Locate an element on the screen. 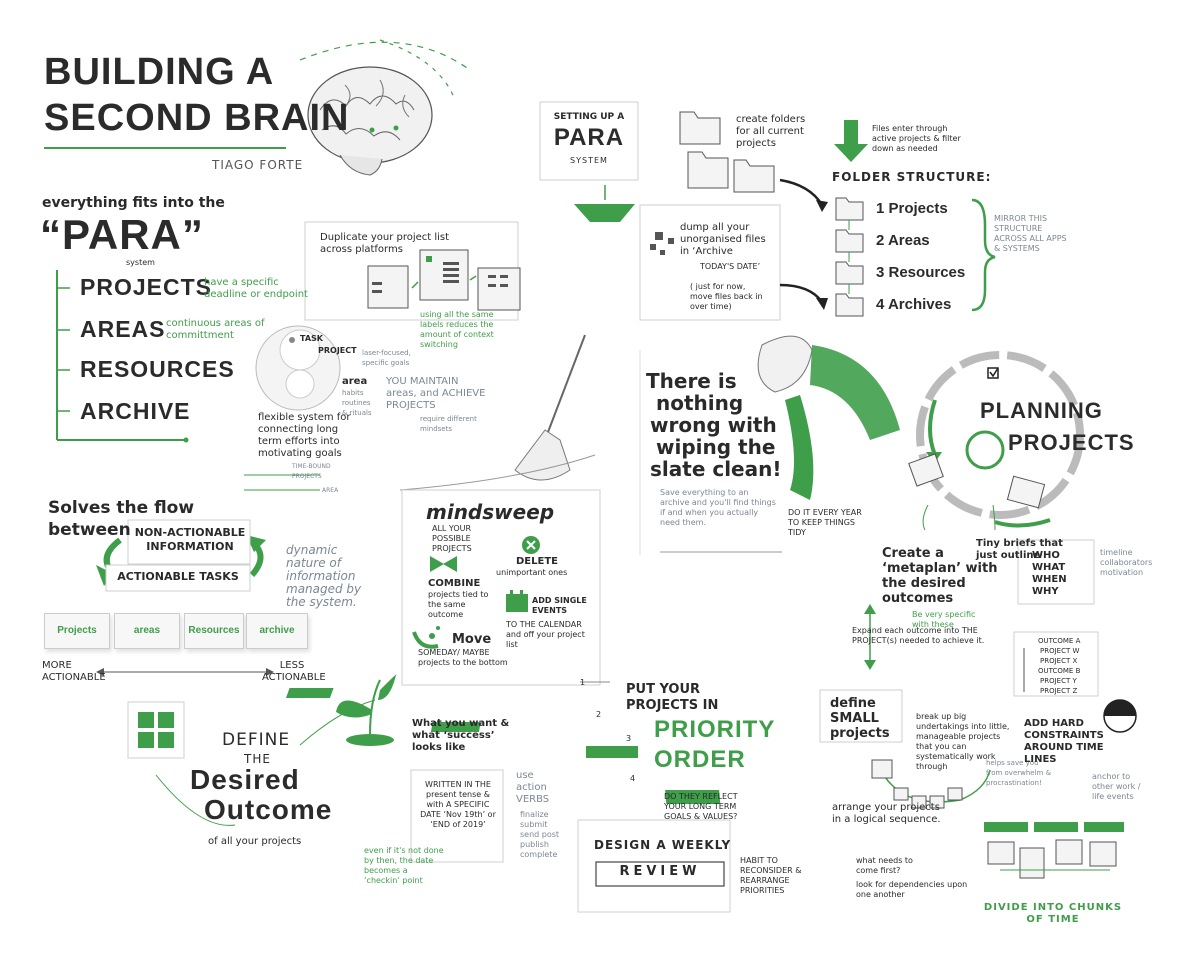 This screenshot has height=974, width=1200. use-action: use action VERBS is located at coordinates (533, 787).